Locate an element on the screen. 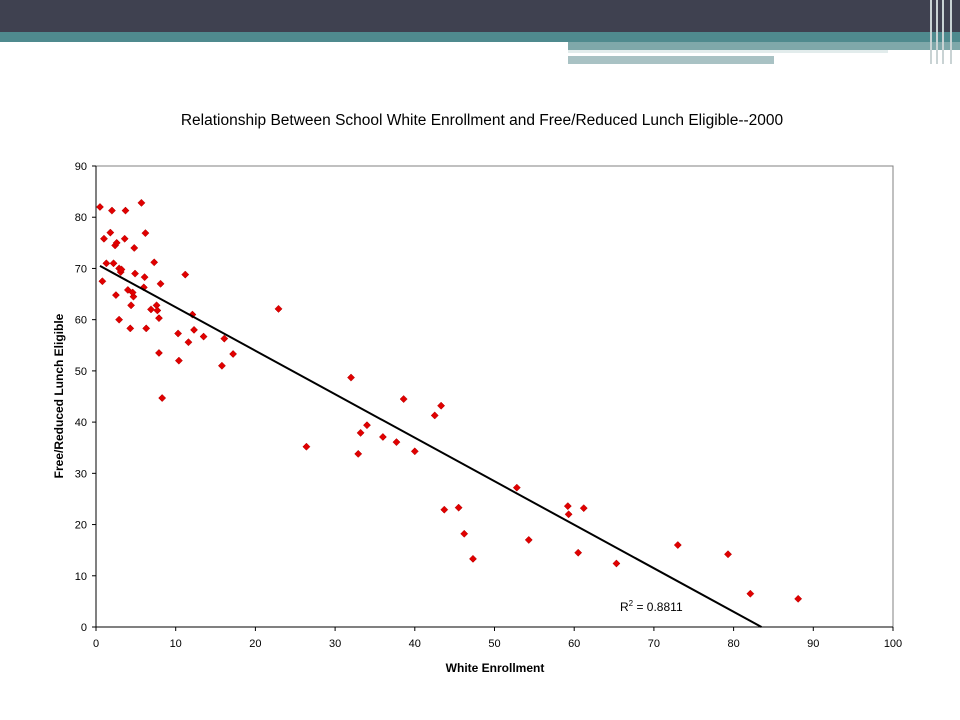 The height and width of the screenshot is (720, 960). r2-value: = 0.8811 is located at coordinates (658, 607).